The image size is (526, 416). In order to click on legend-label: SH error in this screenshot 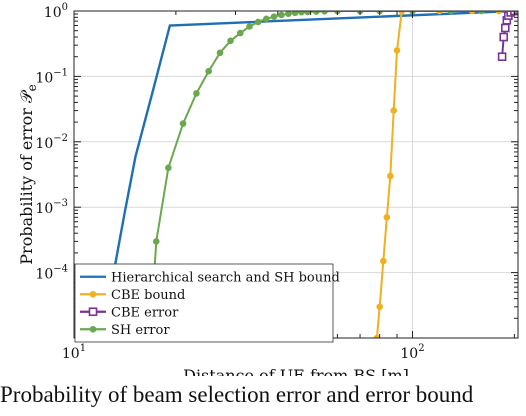, I will do `click(140, 330)`.